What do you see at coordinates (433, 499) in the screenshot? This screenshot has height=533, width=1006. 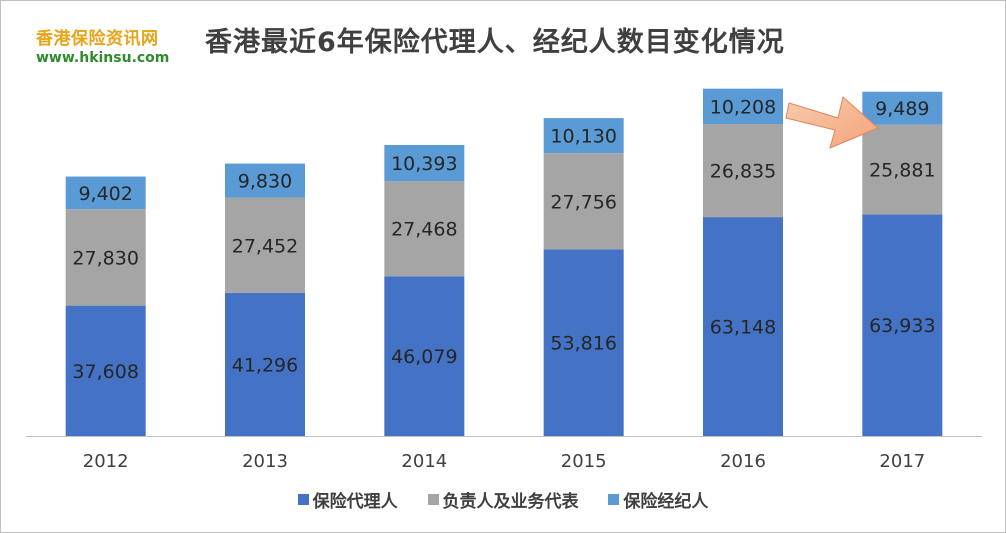 I see `legend-swatch-representatives` at bounding box center [433, 499].